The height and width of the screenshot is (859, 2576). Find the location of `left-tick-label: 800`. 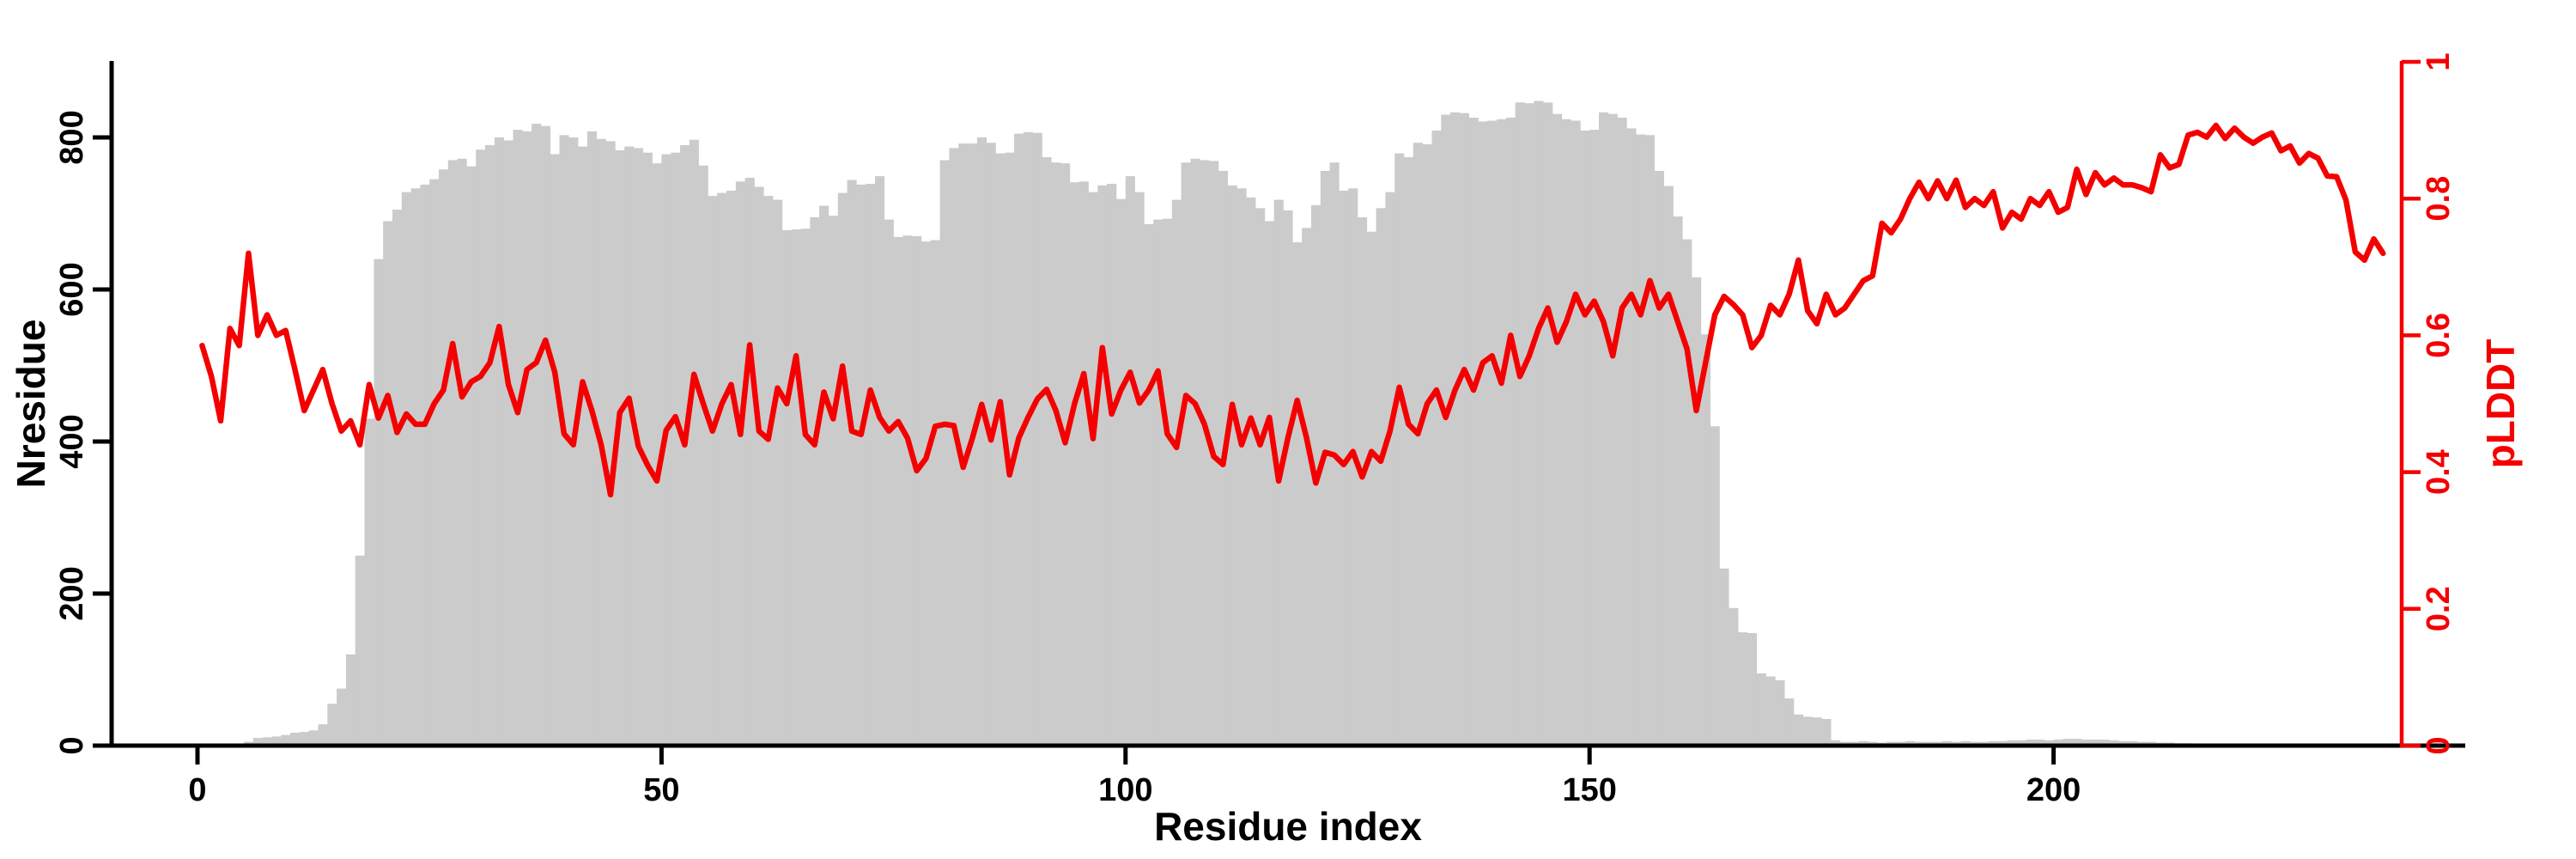

left-tick-label: 800 is located at coordinates (72, 137).